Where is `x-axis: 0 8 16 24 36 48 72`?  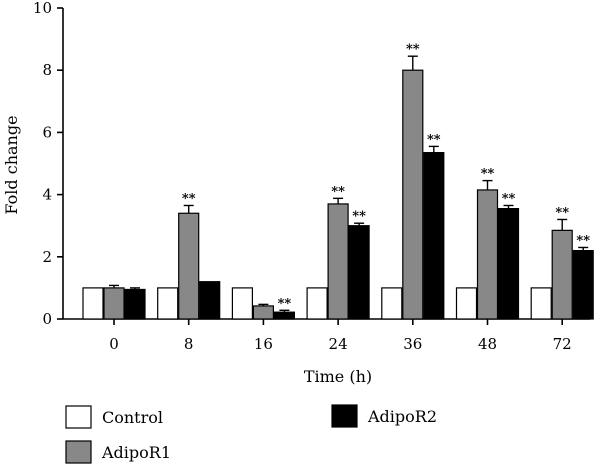
x-axis: 0 8 16 24 36 48 72 is located at coordinates (326, 335).